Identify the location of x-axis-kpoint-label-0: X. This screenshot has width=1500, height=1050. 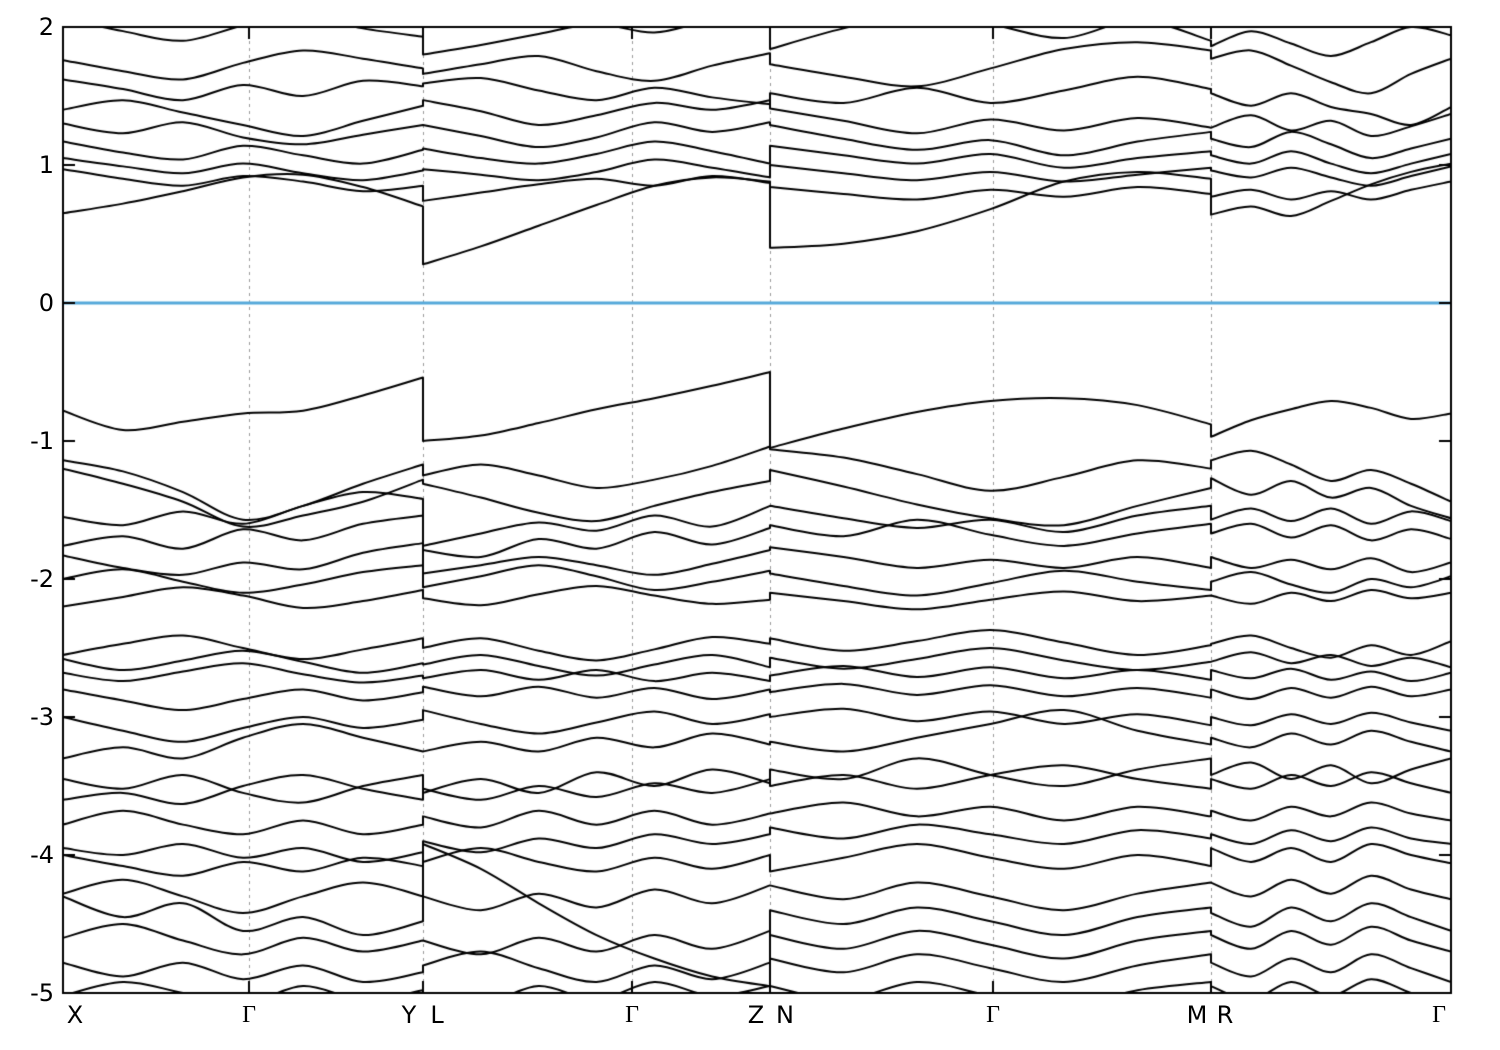
(75, 1015).